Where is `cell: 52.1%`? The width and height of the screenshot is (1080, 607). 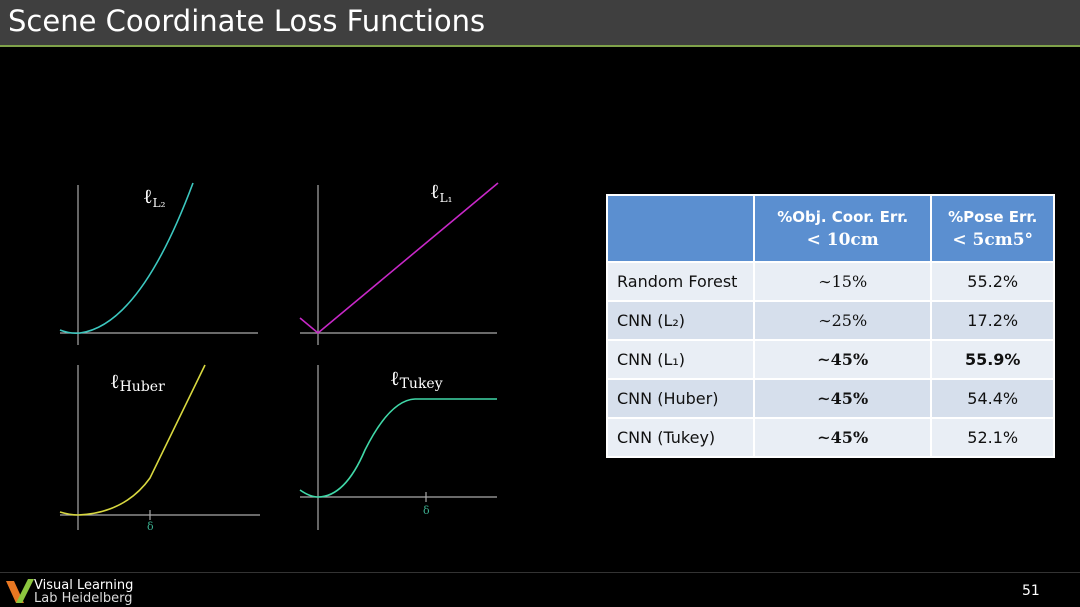
cell: 52.1% is located at coordinates (992, 437).